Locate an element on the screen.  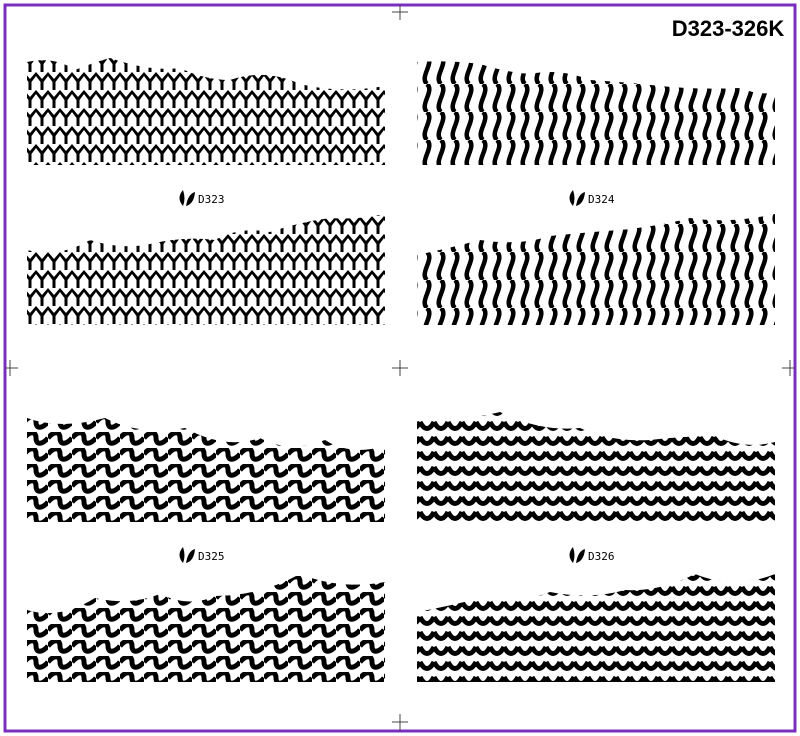
design-code: D326 is located at coordinates (601, 556).